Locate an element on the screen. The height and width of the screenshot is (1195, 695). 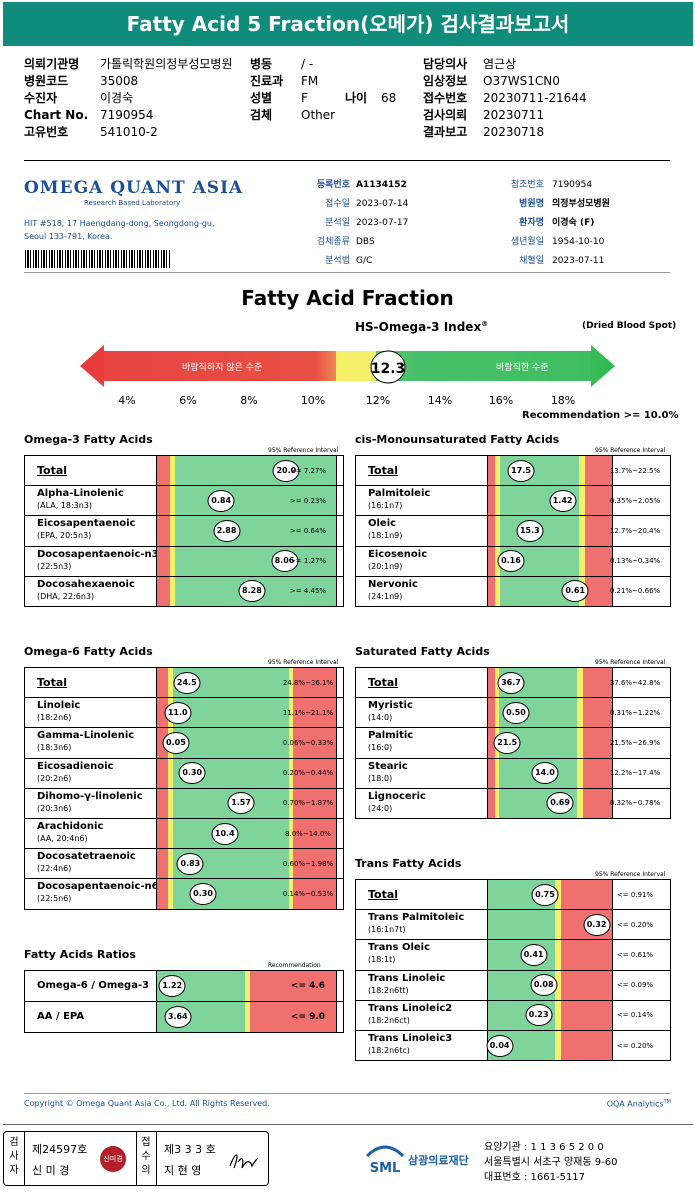
row-name: Gamma-Linolenic is located at coordinates (86, 736).